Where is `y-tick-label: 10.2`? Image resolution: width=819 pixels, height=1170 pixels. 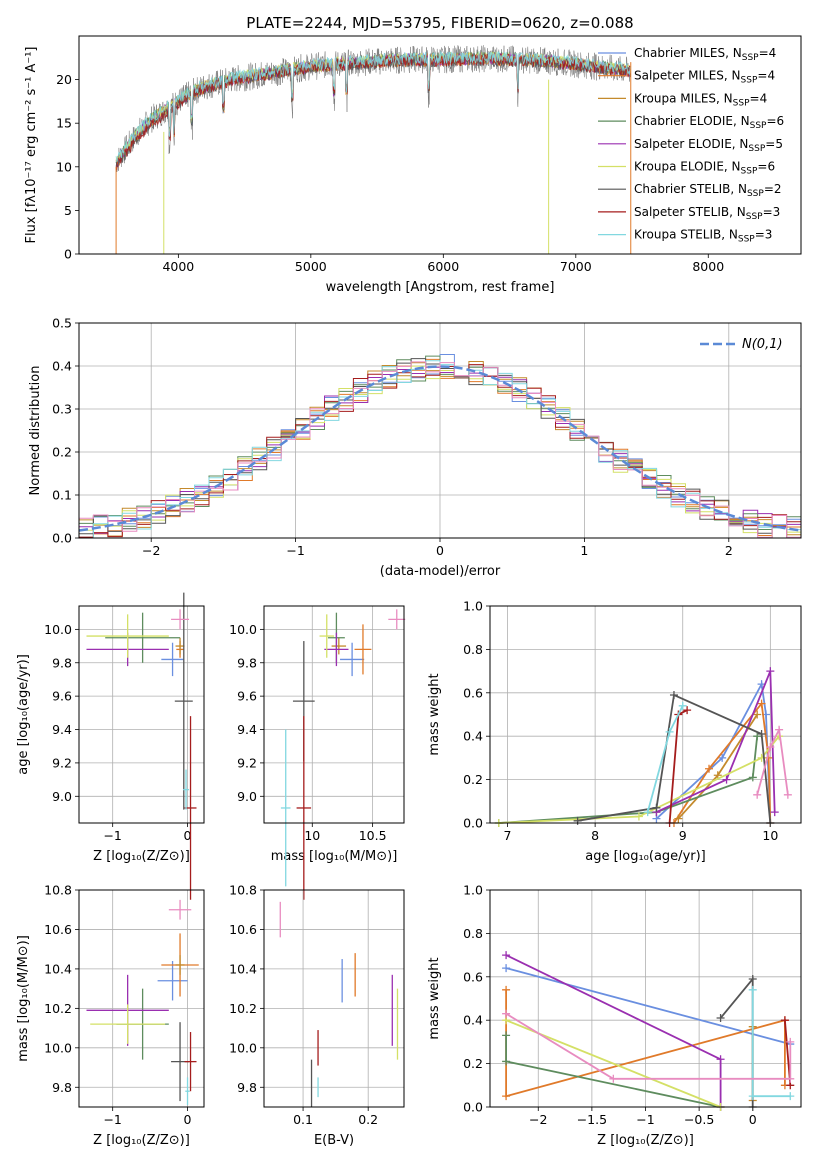 y-tick-label: 10.2 is located at coordinates (243, 1008).